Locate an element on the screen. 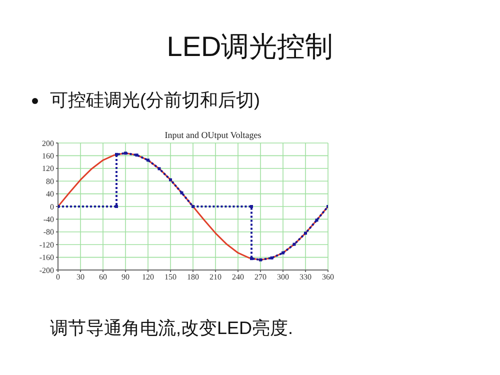 Image resolution: width=500 pixels, height=375 pixels. x-tick-label: 360 is located at coordinates (328, 277).